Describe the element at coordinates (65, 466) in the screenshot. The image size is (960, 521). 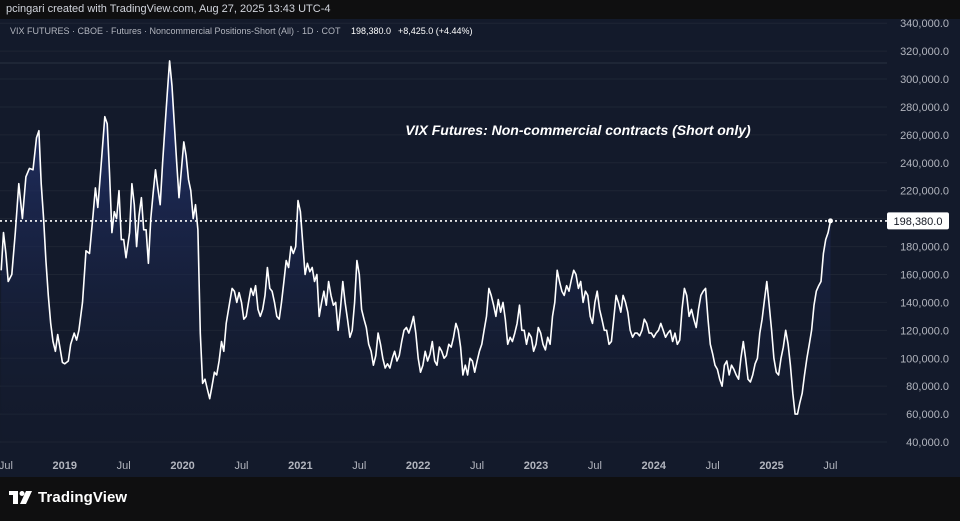
I see `x-tick-label: 2019` at that location.